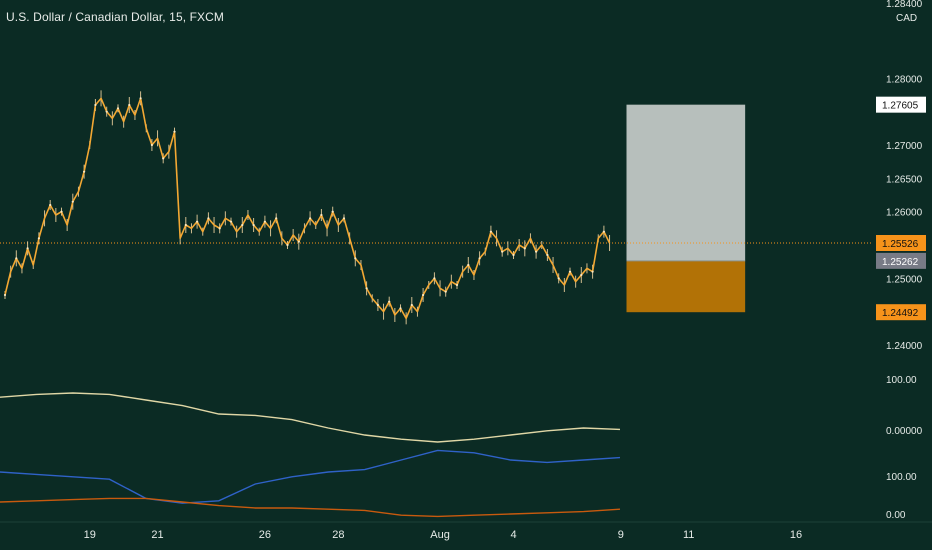 This screenshot has width=932, height=550. What do you see at coordinates (513, 535) in the screenshot?
I see `x-tick-label: 4` at bounding box center [513, 535].